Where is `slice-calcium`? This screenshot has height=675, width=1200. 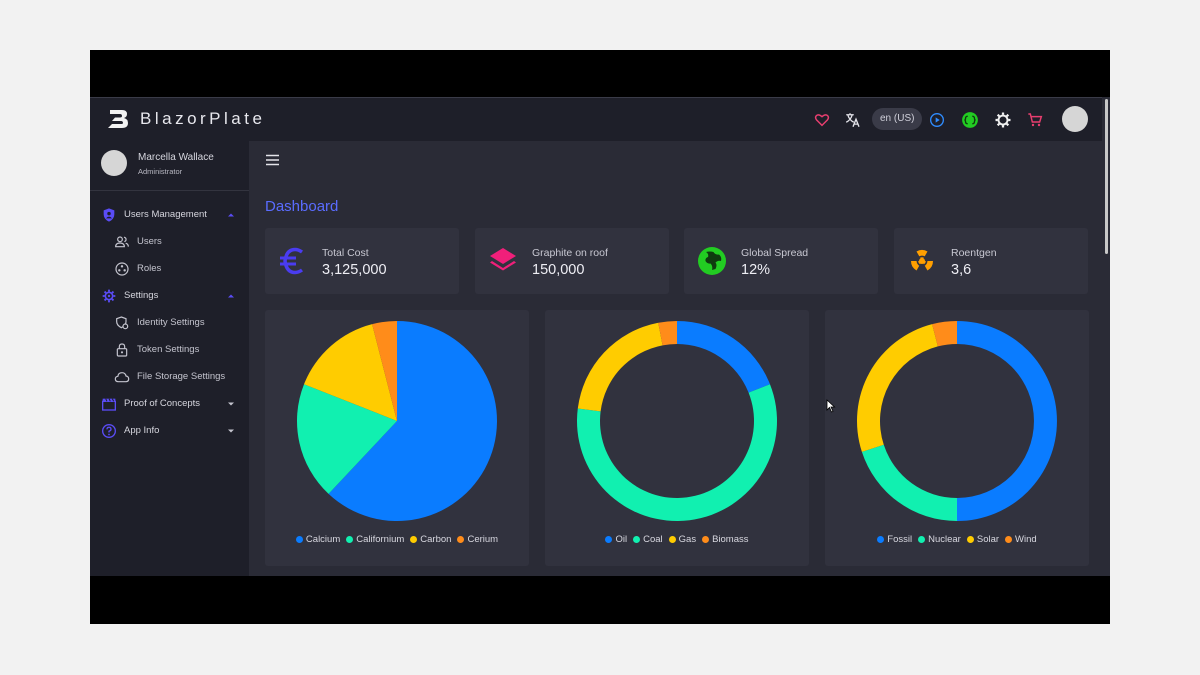
slice-calcium is located at coordinates (412, 421).